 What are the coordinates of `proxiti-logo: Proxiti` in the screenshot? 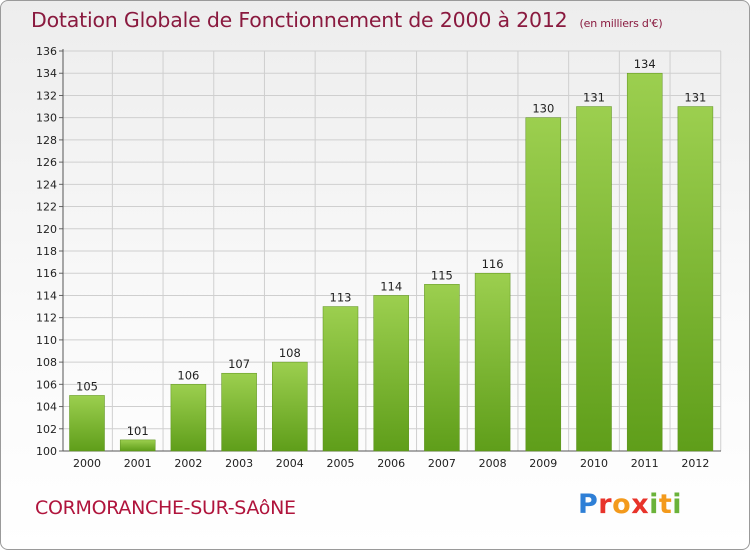 It's located at (630, 504).